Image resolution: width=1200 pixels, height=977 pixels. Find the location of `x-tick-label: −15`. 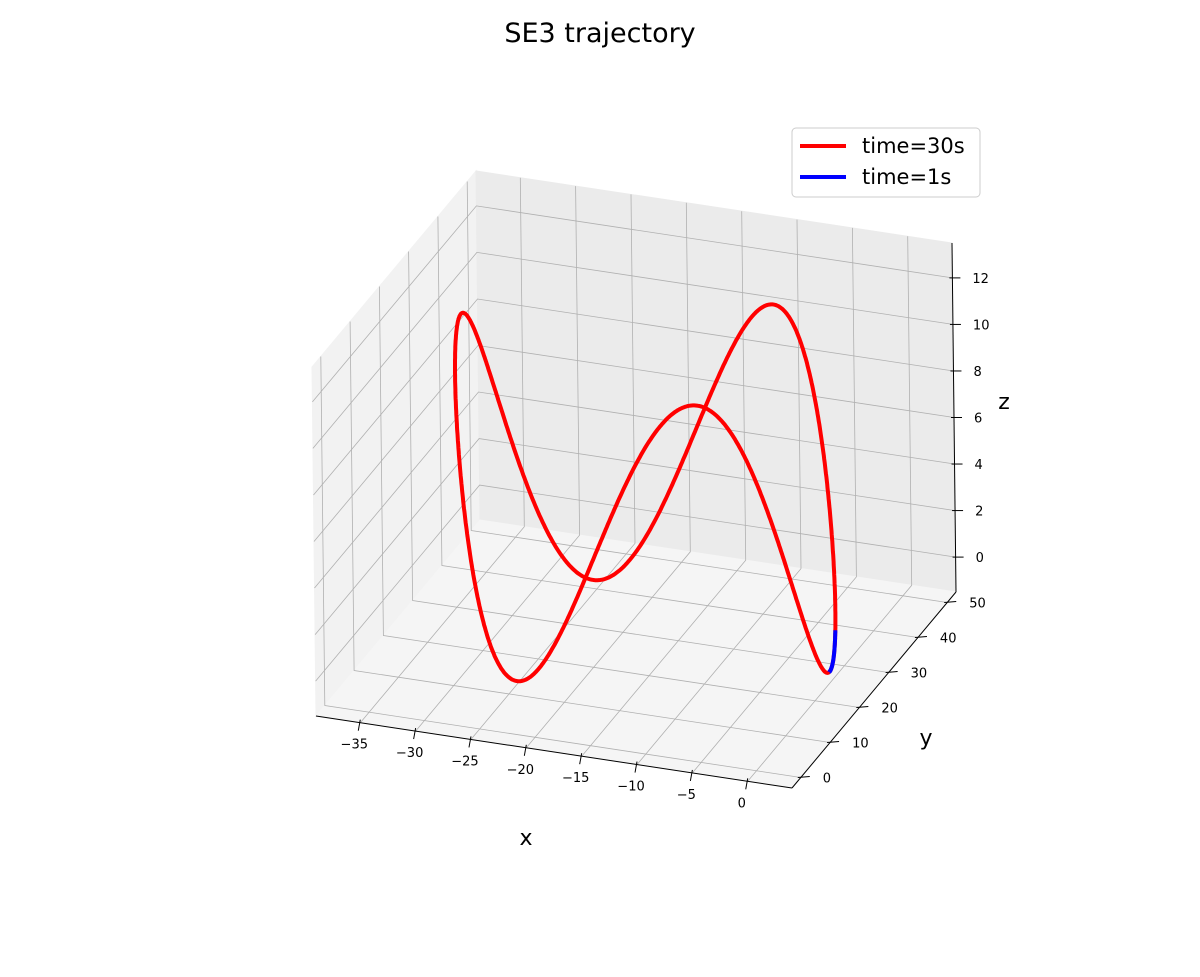

x-tick-label: −15 is located at coordinates (575, 778).